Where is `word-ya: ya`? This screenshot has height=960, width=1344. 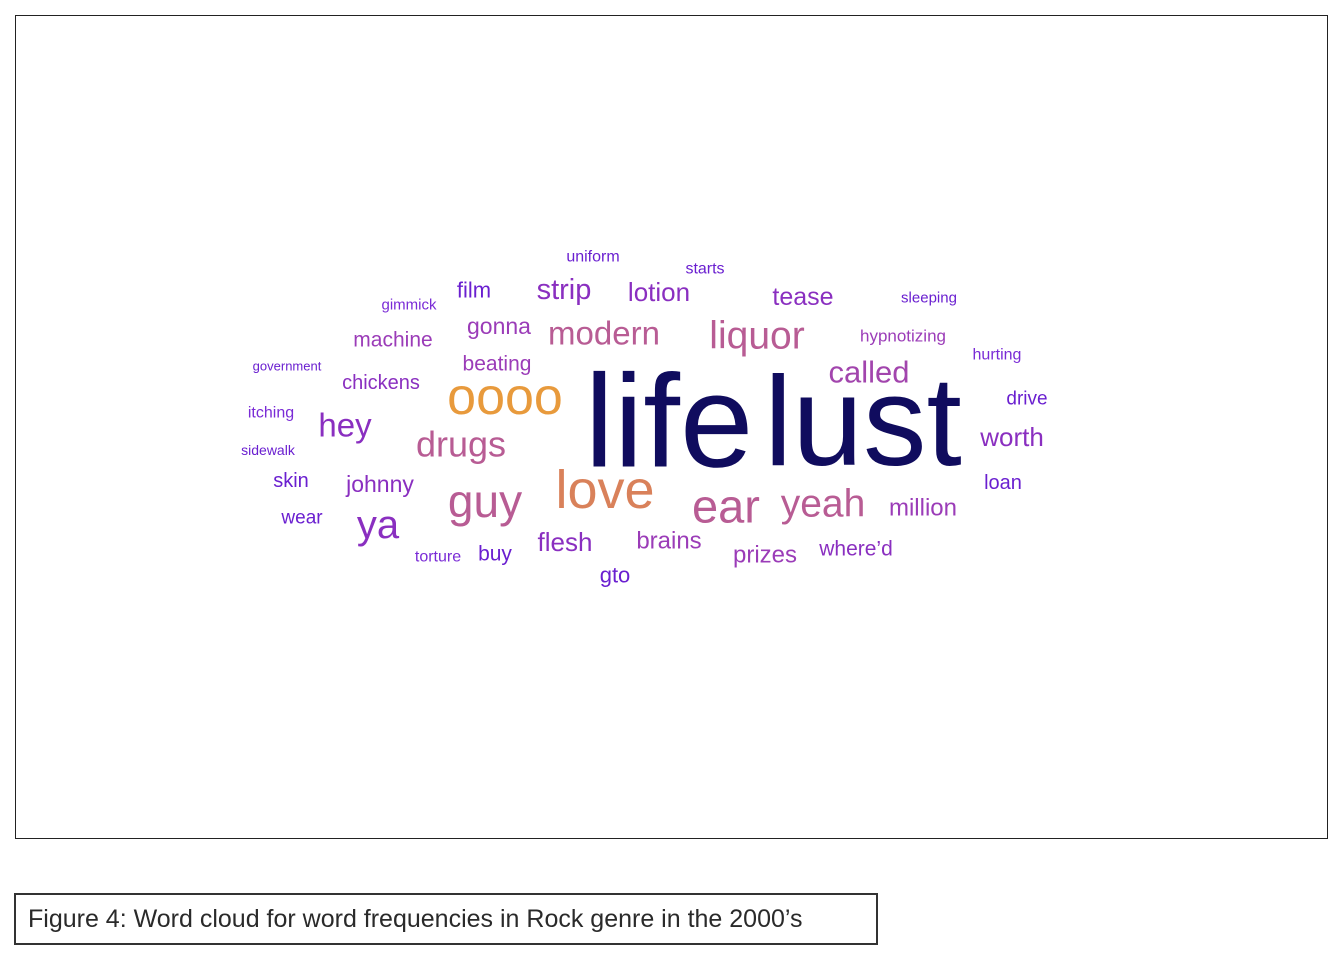
word-ya: ya is located at coordinates (378, 525).